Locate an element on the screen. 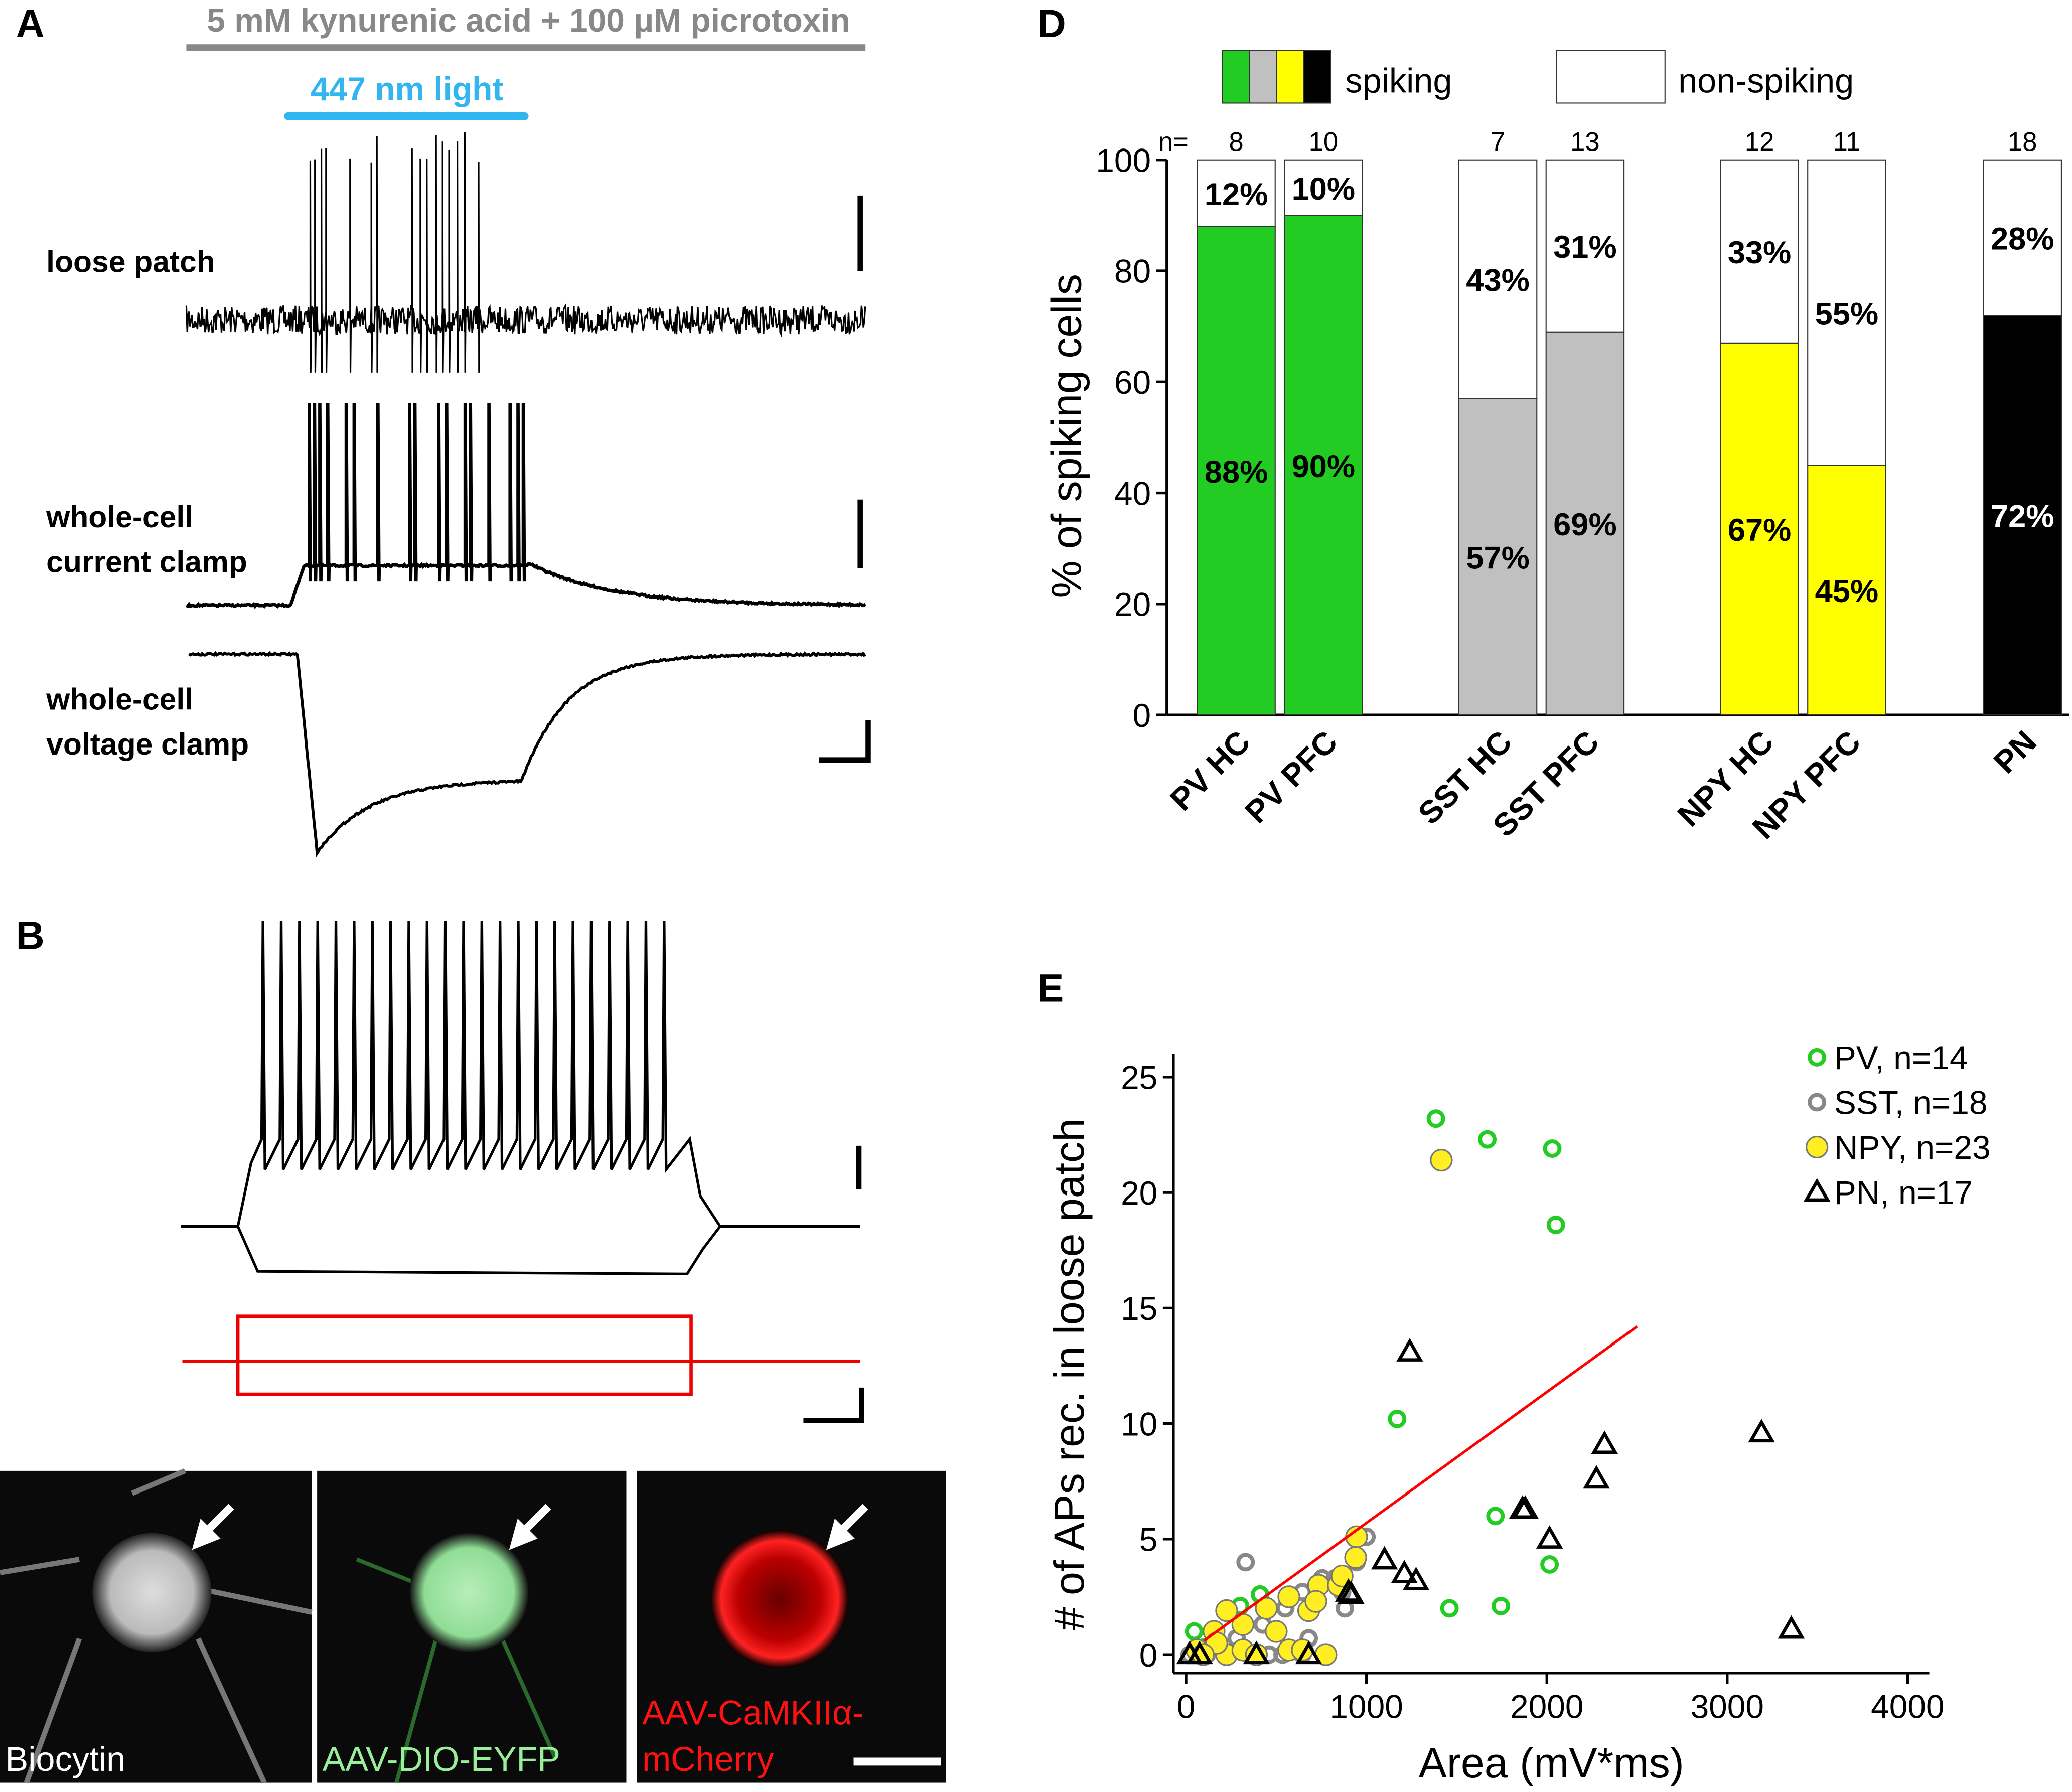 Image resolution: width=2072 pixels, height=1792 pixels. y-tick-label: 10 is located at coordinates (1139, 1423).